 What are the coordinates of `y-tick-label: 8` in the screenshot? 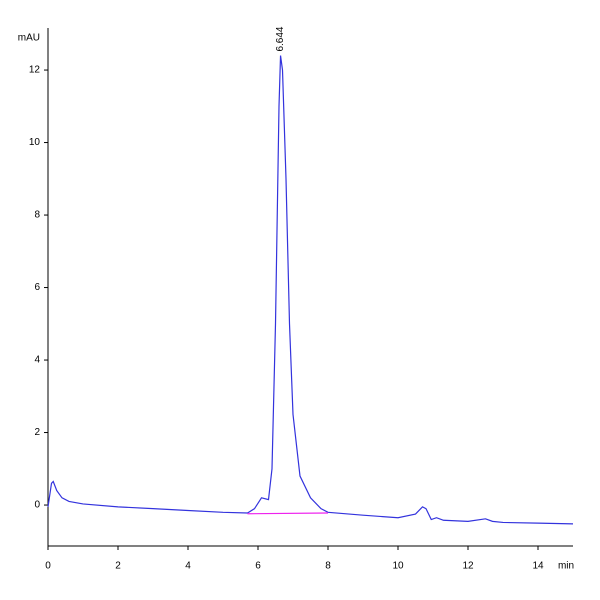 It's located at (37, 215).